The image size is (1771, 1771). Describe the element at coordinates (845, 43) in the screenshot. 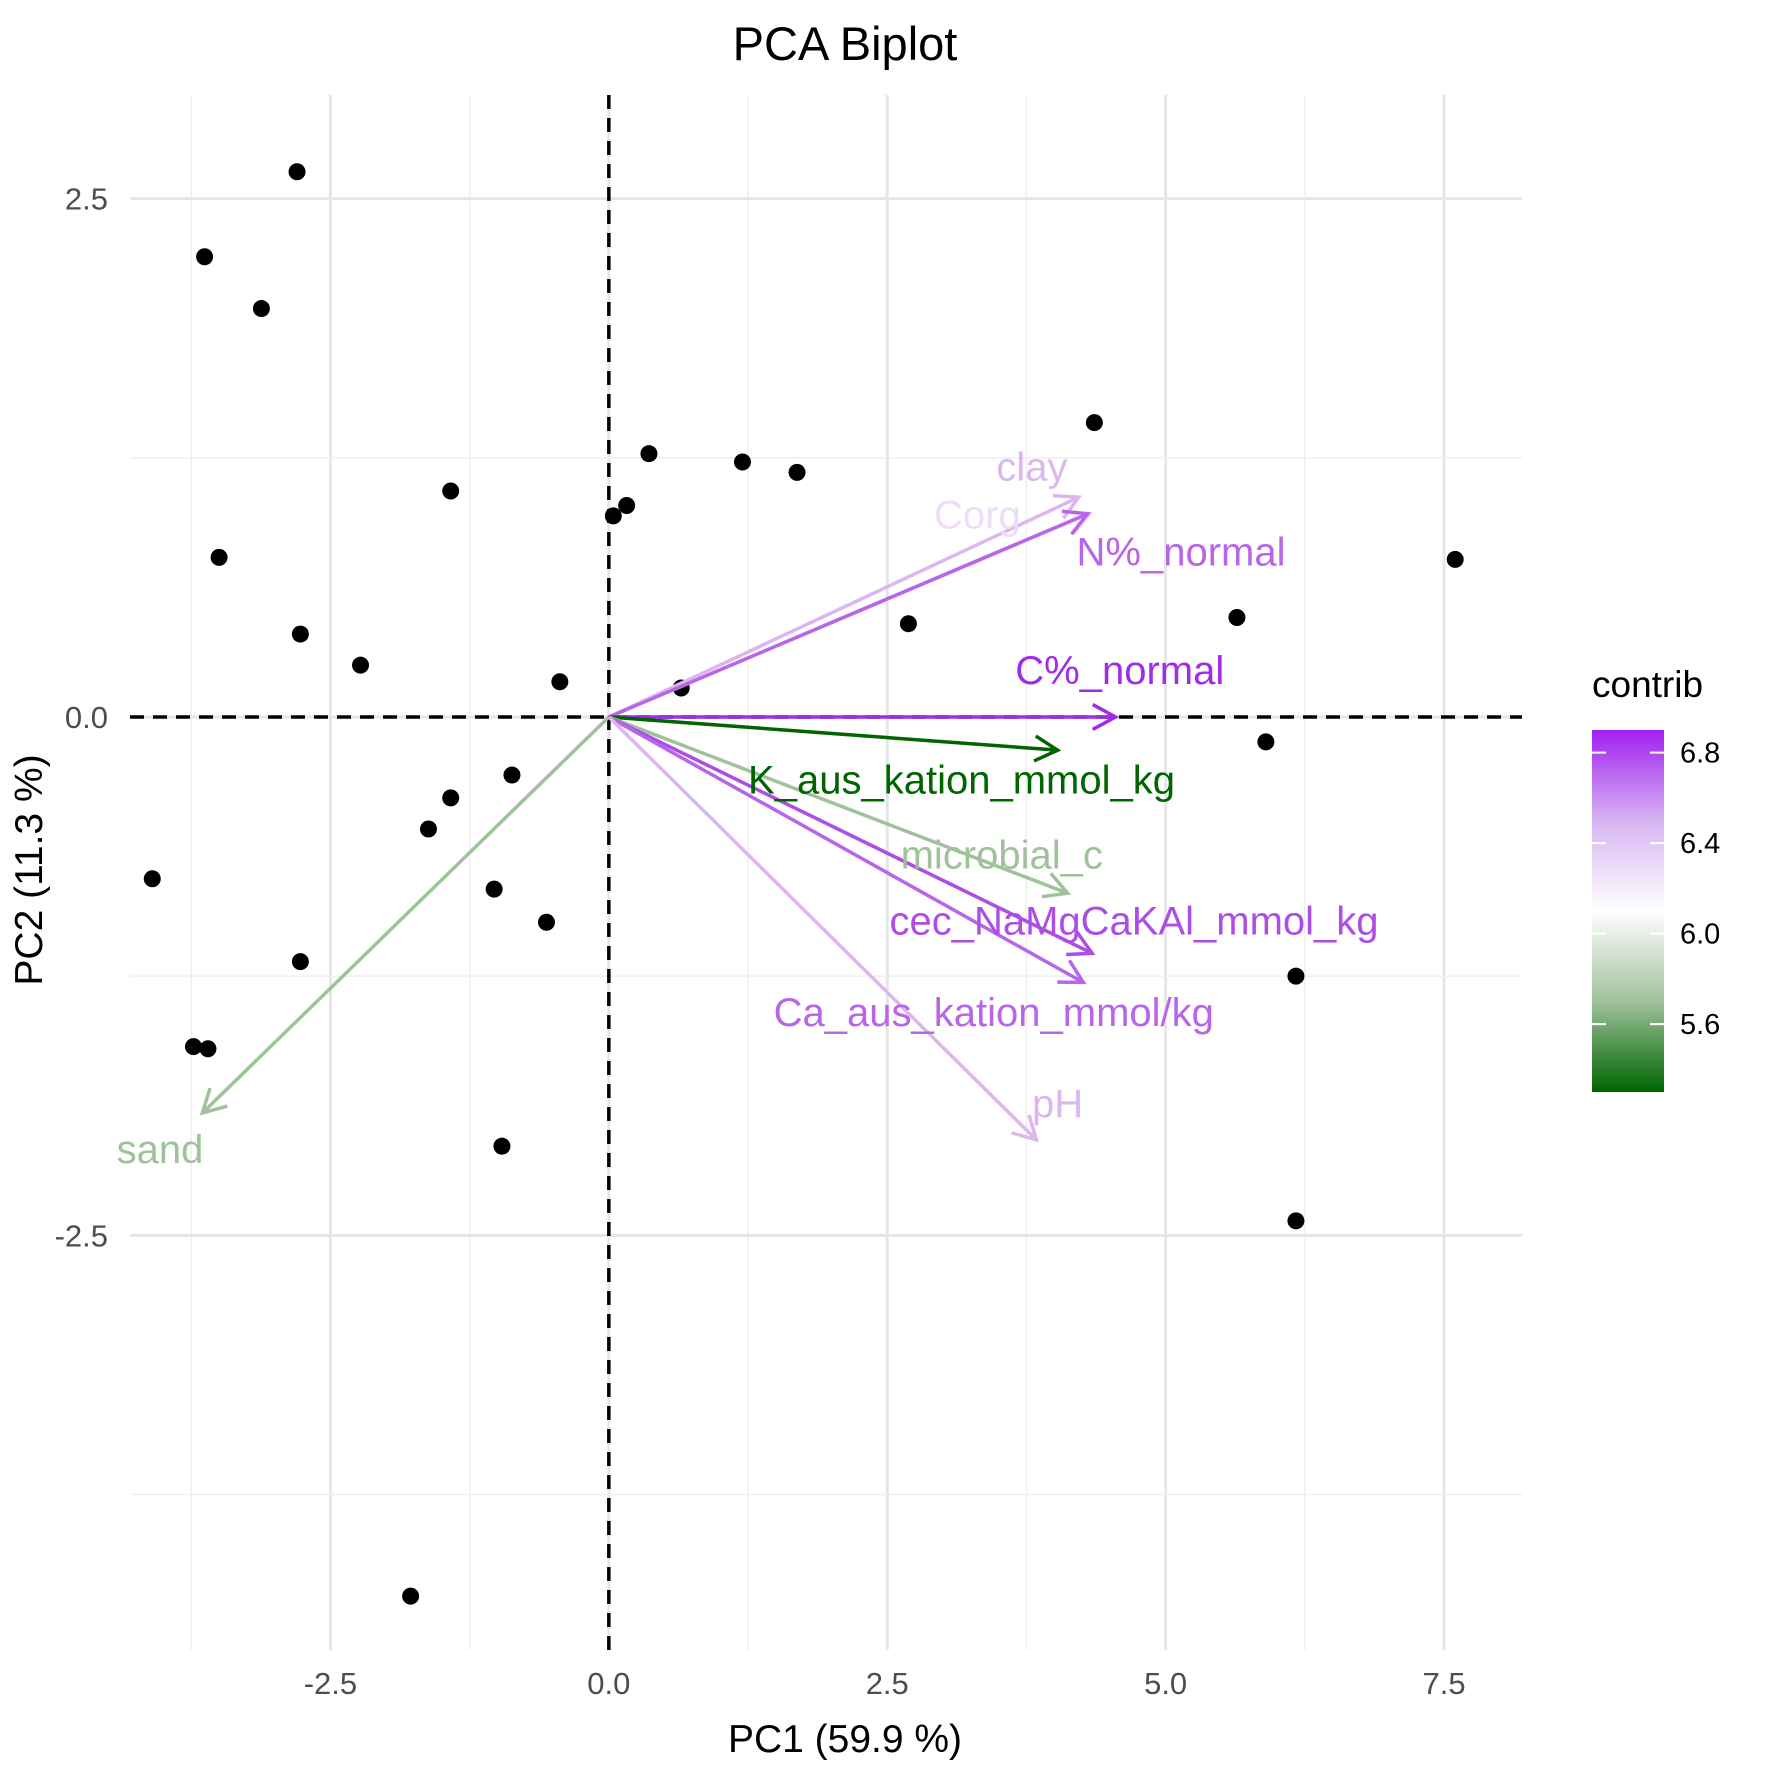

I see `chart-title: PCA Biplot` at that location.